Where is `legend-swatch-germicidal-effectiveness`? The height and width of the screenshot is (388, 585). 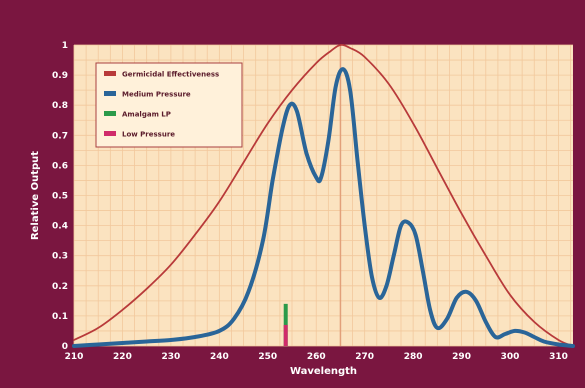
legend-swatch-germicidal-effectiveness is located at coordinates (110, 73).